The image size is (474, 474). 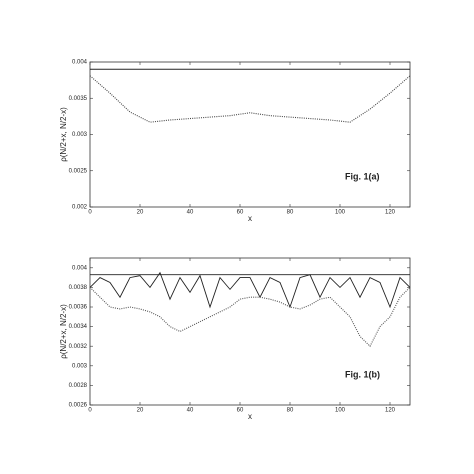 I want to click on y-tick-label: 0.0034, so click(x=78, y=327).